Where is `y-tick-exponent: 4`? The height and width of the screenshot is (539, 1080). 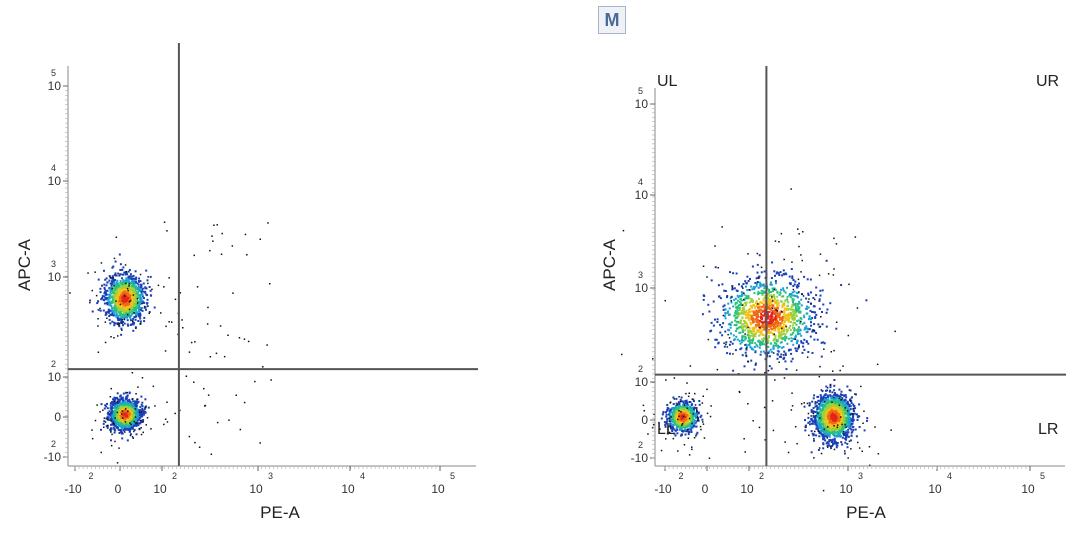
y-tick-exponent: 4 is located at coordinates (53, 168).